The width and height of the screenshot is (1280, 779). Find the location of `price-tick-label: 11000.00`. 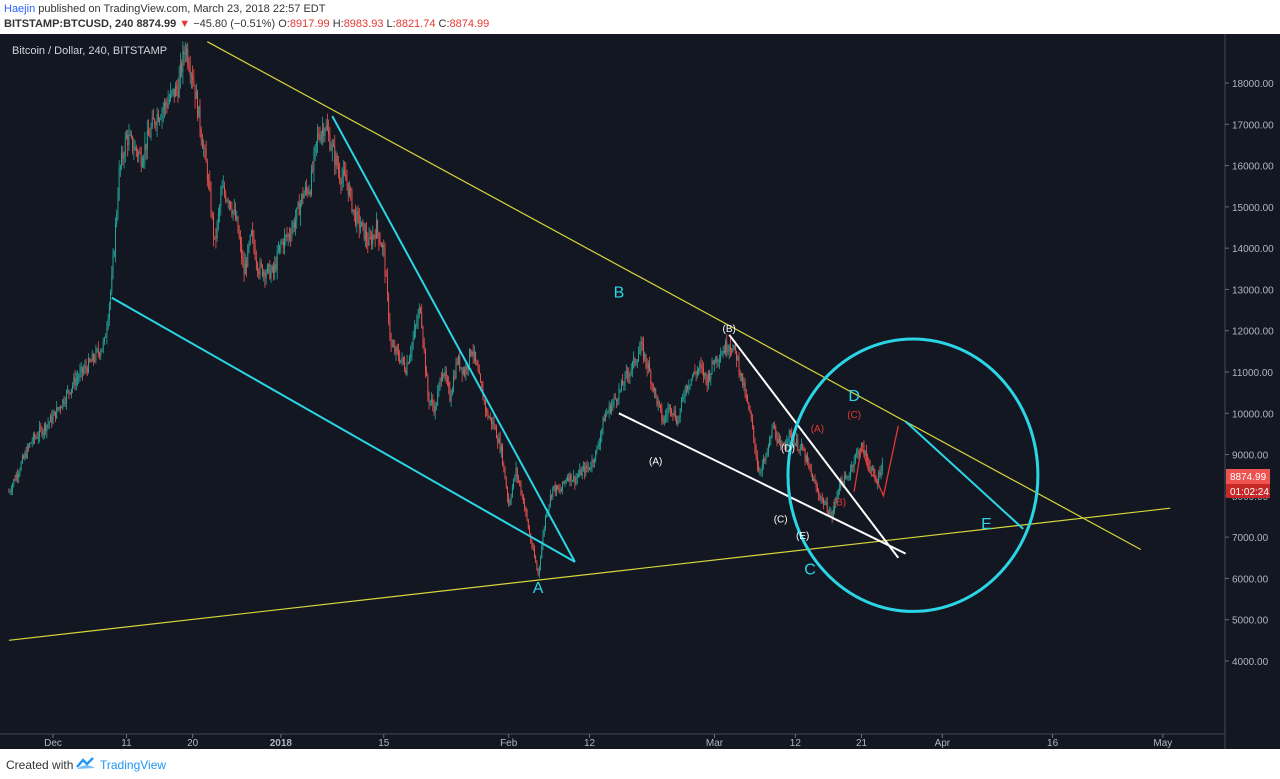

price-tick-label: 11000.00 is located at coordinates (1252, 373).